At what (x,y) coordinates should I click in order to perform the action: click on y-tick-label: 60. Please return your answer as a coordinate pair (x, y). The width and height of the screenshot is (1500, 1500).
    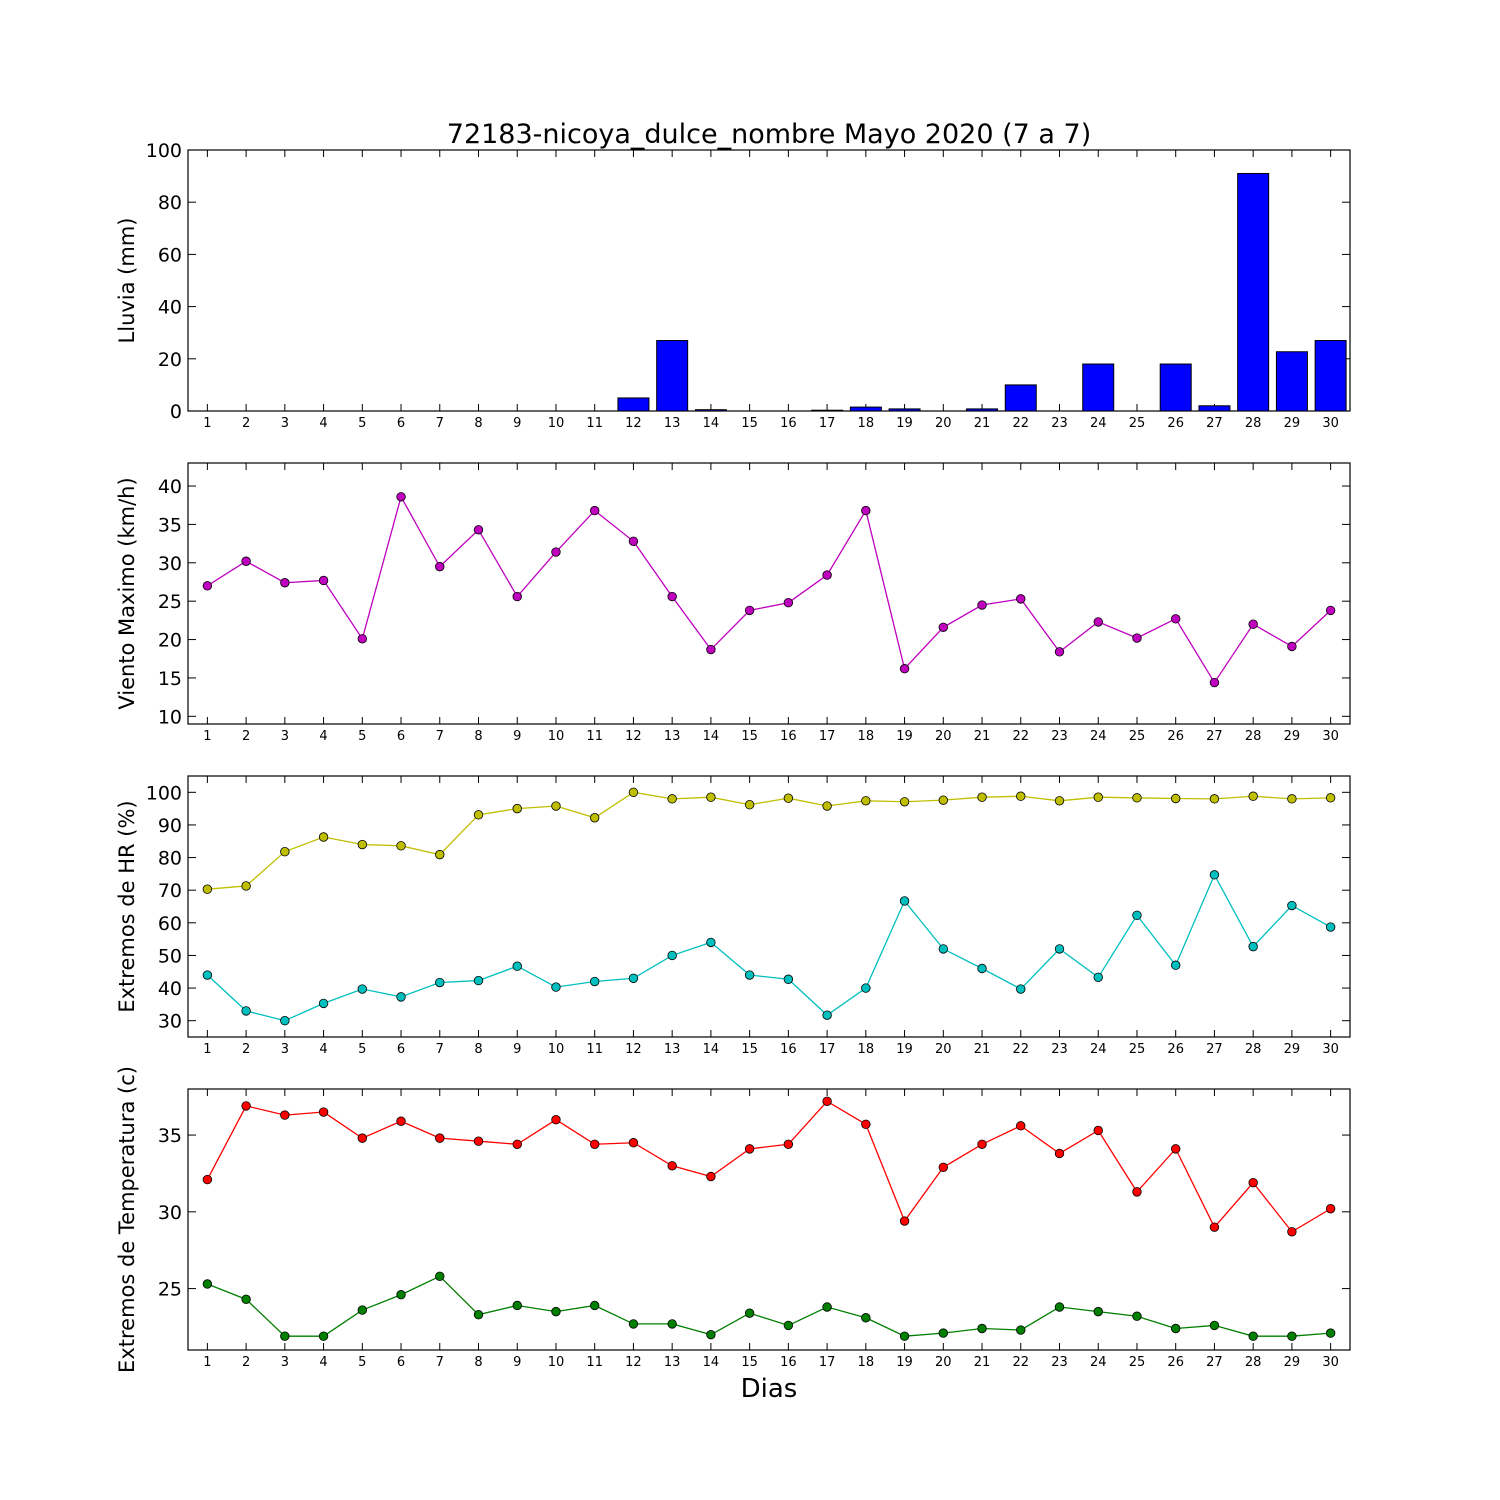
    Looking at the image, I should click on (170, 255).